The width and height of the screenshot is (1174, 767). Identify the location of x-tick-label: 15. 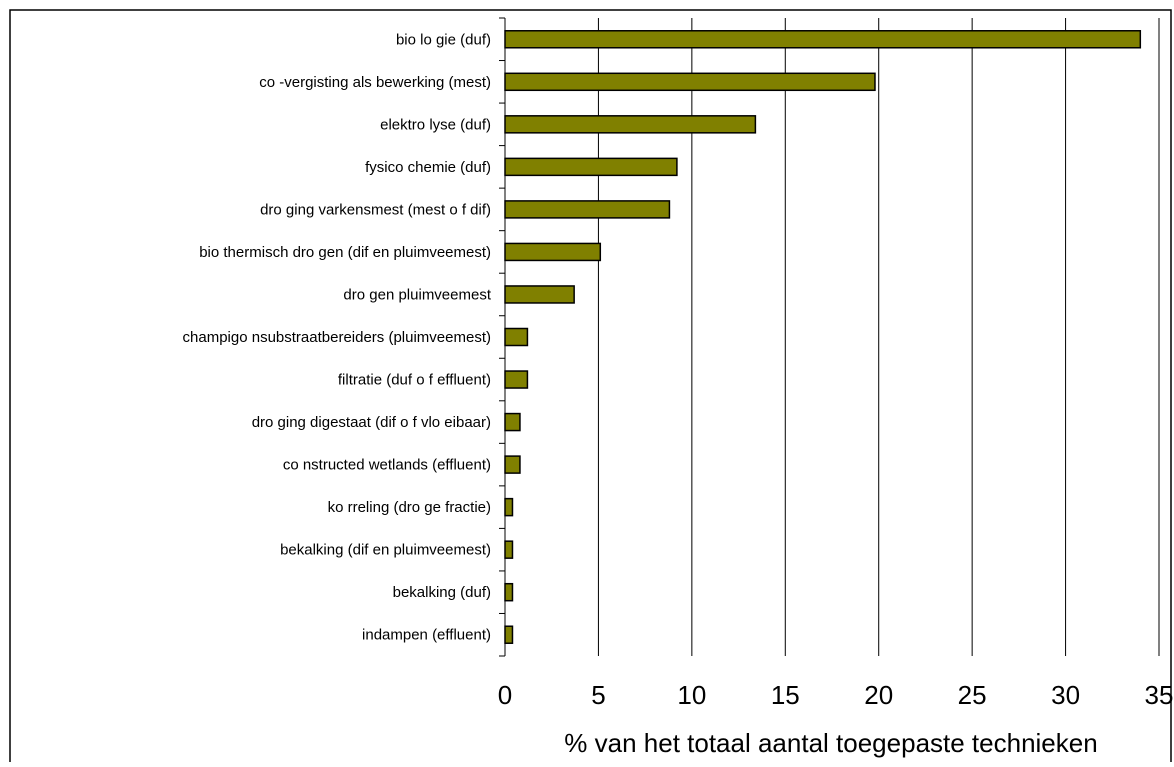
(785, 695).